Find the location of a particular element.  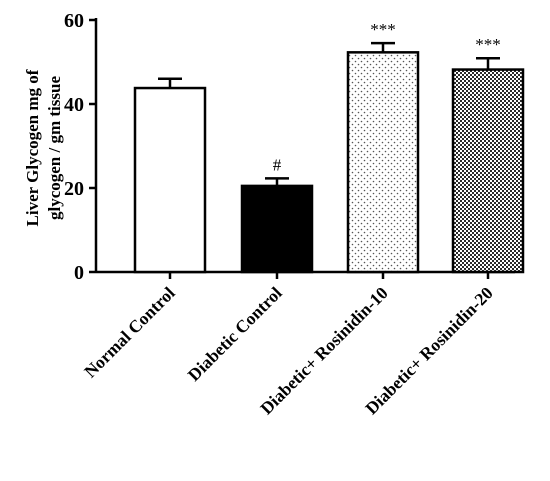

category-label: Diabetic Control is located at coordinates (235, 334).